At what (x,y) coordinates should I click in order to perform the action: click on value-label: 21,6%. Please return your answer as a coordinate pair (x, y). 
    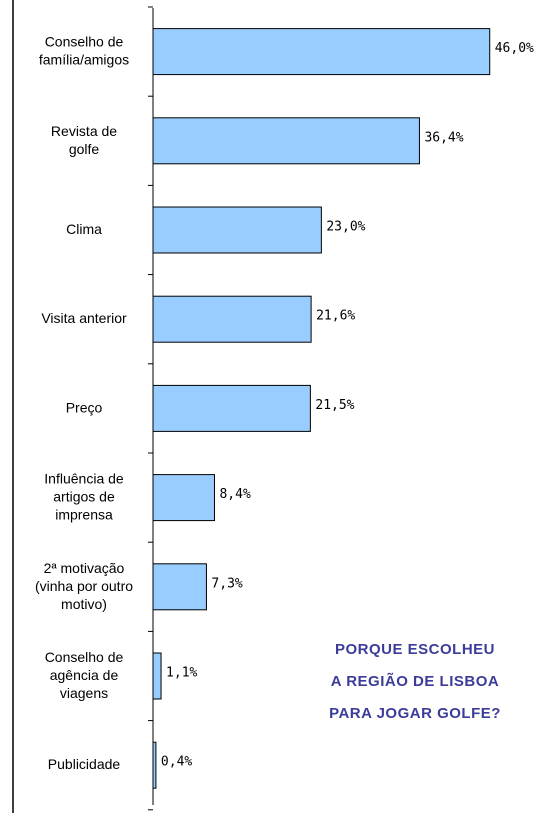
    Looking at the image, I should click on (335, 316).